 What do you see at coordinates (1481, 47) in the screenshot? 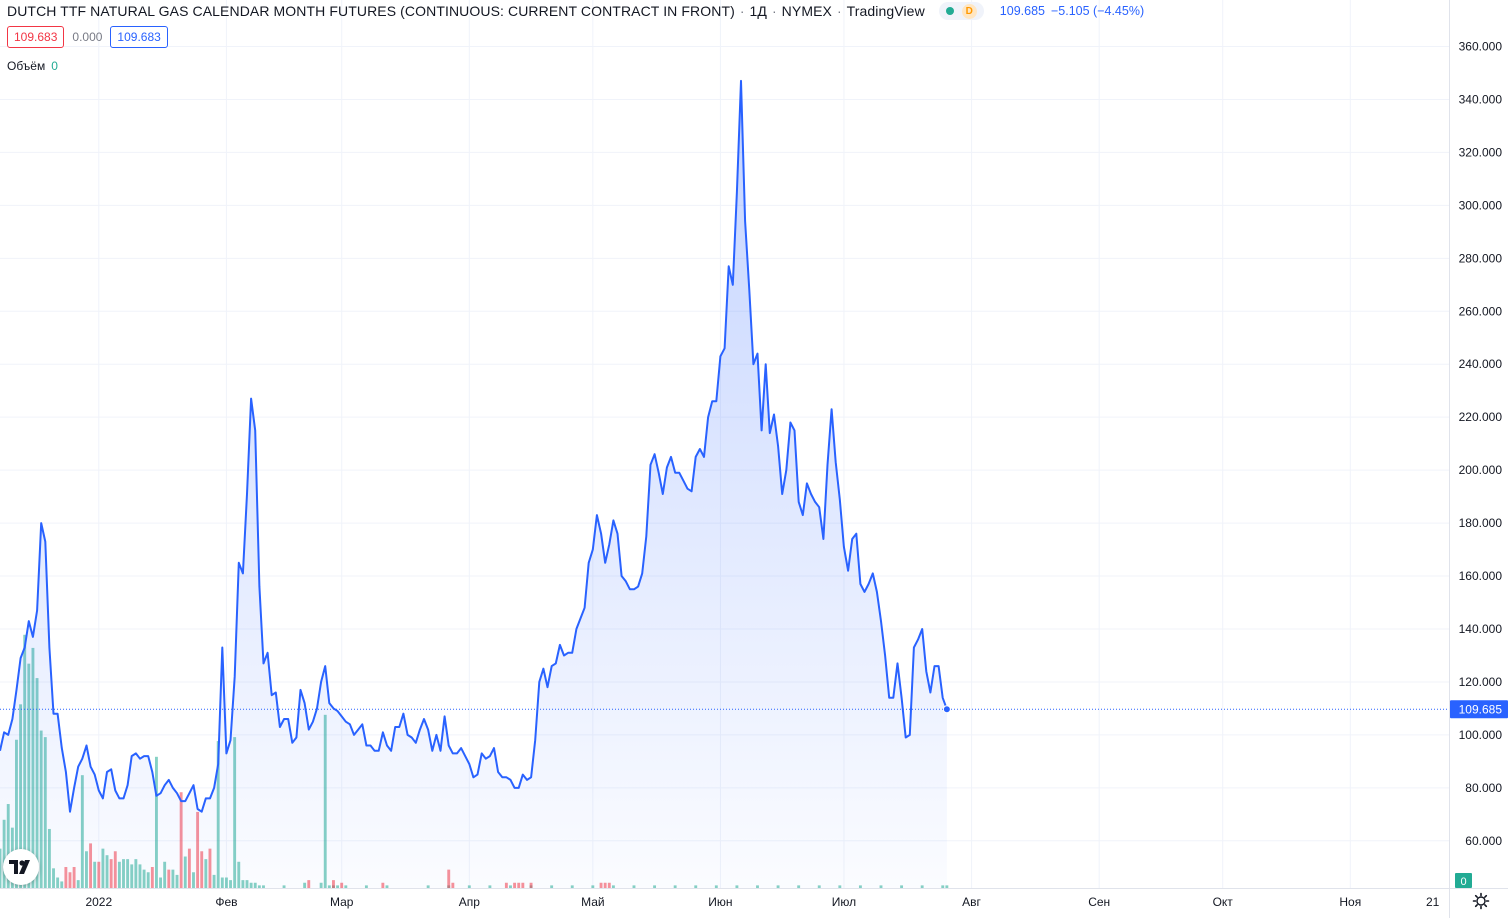
I see `y-tick-label: 360.000` at bounding box center [1481, 47].